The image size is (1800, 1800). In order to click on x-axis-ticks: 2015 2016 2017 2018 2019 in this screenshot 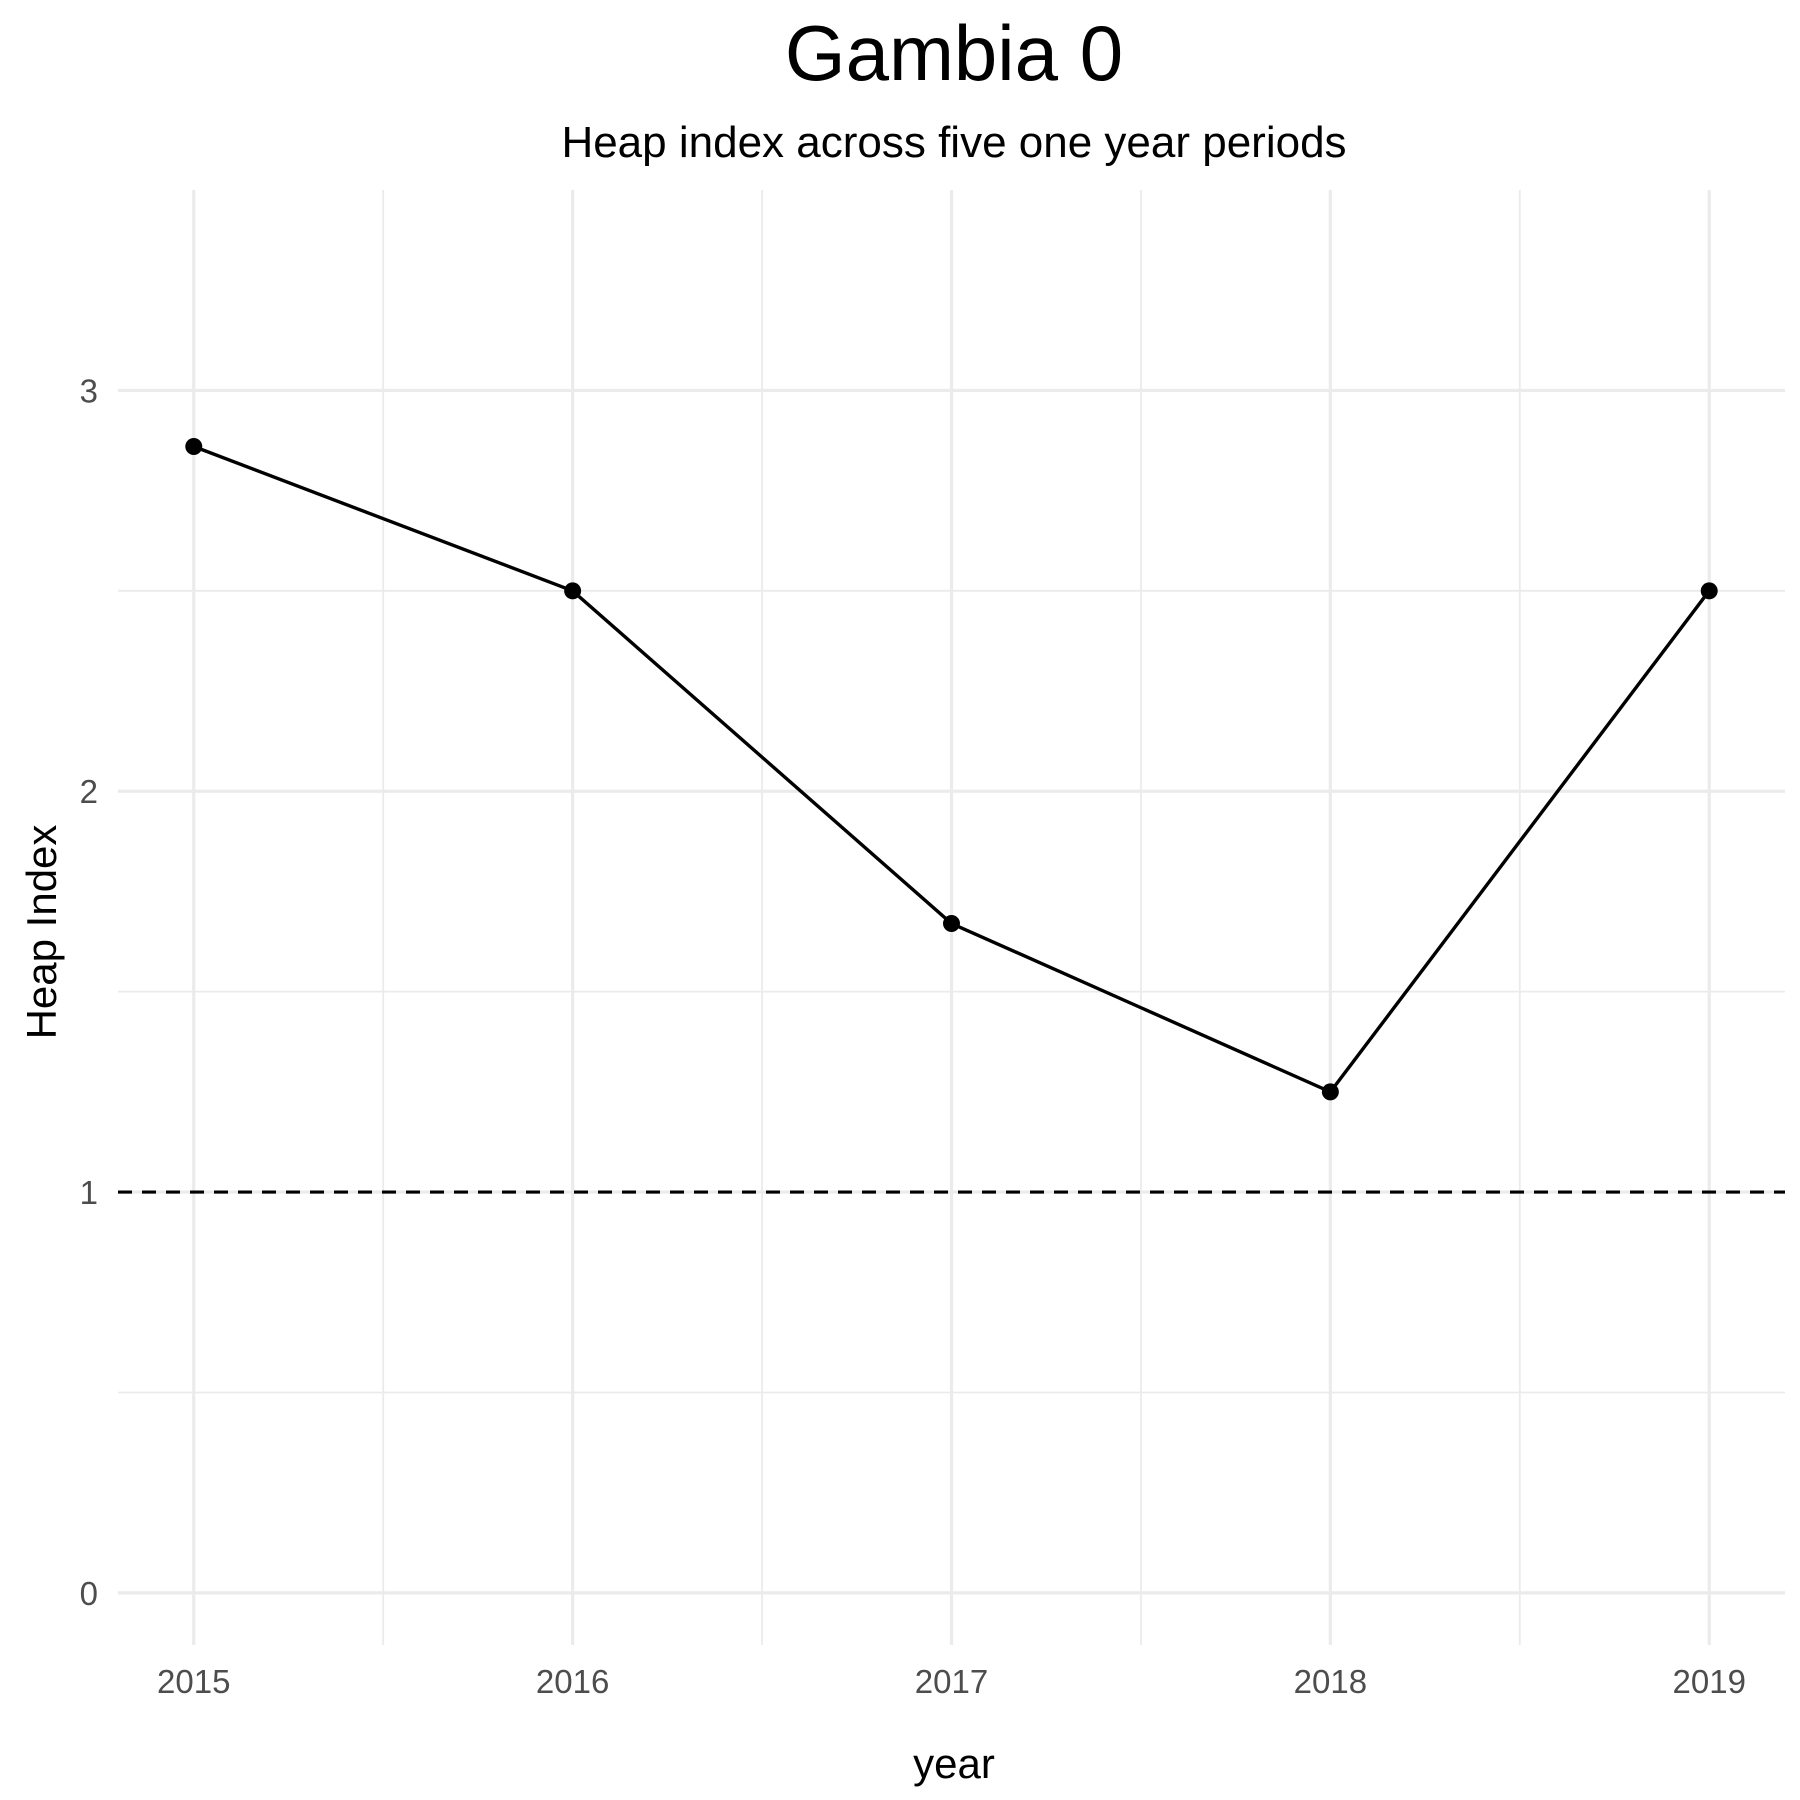, I will do `click(951, 1681)`.